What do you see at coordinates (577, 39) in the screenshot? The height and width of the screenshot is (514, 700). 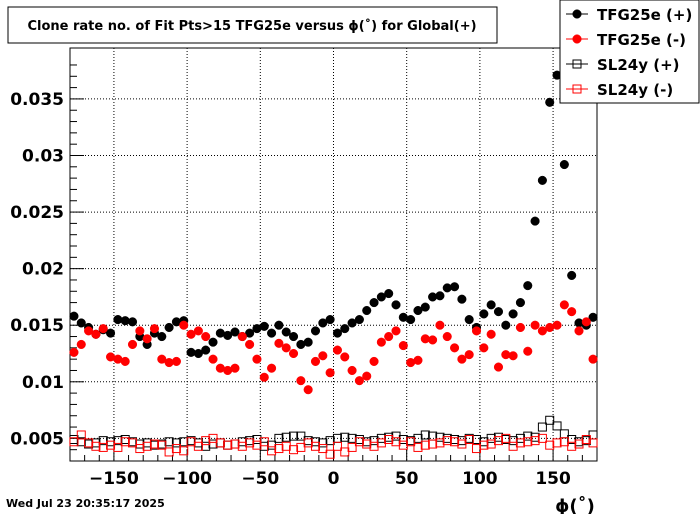 I see `legend-marker` at bounding box center [577, 39].